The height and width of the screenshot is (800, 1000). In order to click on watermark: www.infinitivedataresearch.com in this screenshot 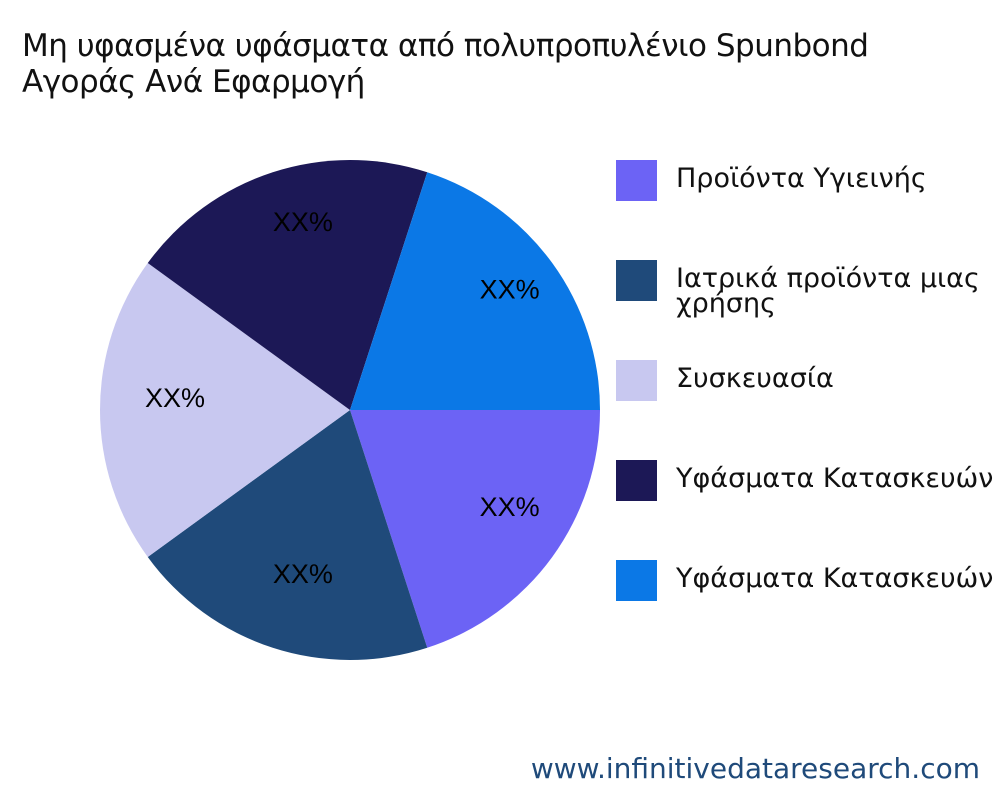, I will do `click(755, 768)`.